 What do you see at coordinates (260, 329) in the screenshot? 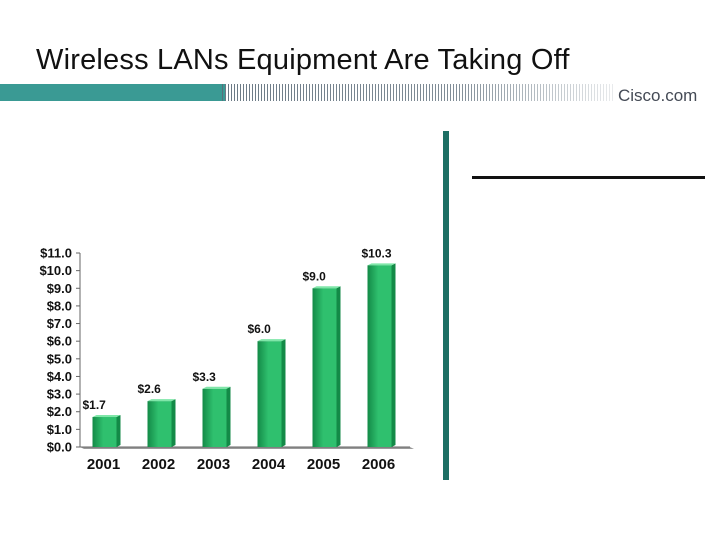
I see `data-label: $6.0` at bounding box center [260, 329].